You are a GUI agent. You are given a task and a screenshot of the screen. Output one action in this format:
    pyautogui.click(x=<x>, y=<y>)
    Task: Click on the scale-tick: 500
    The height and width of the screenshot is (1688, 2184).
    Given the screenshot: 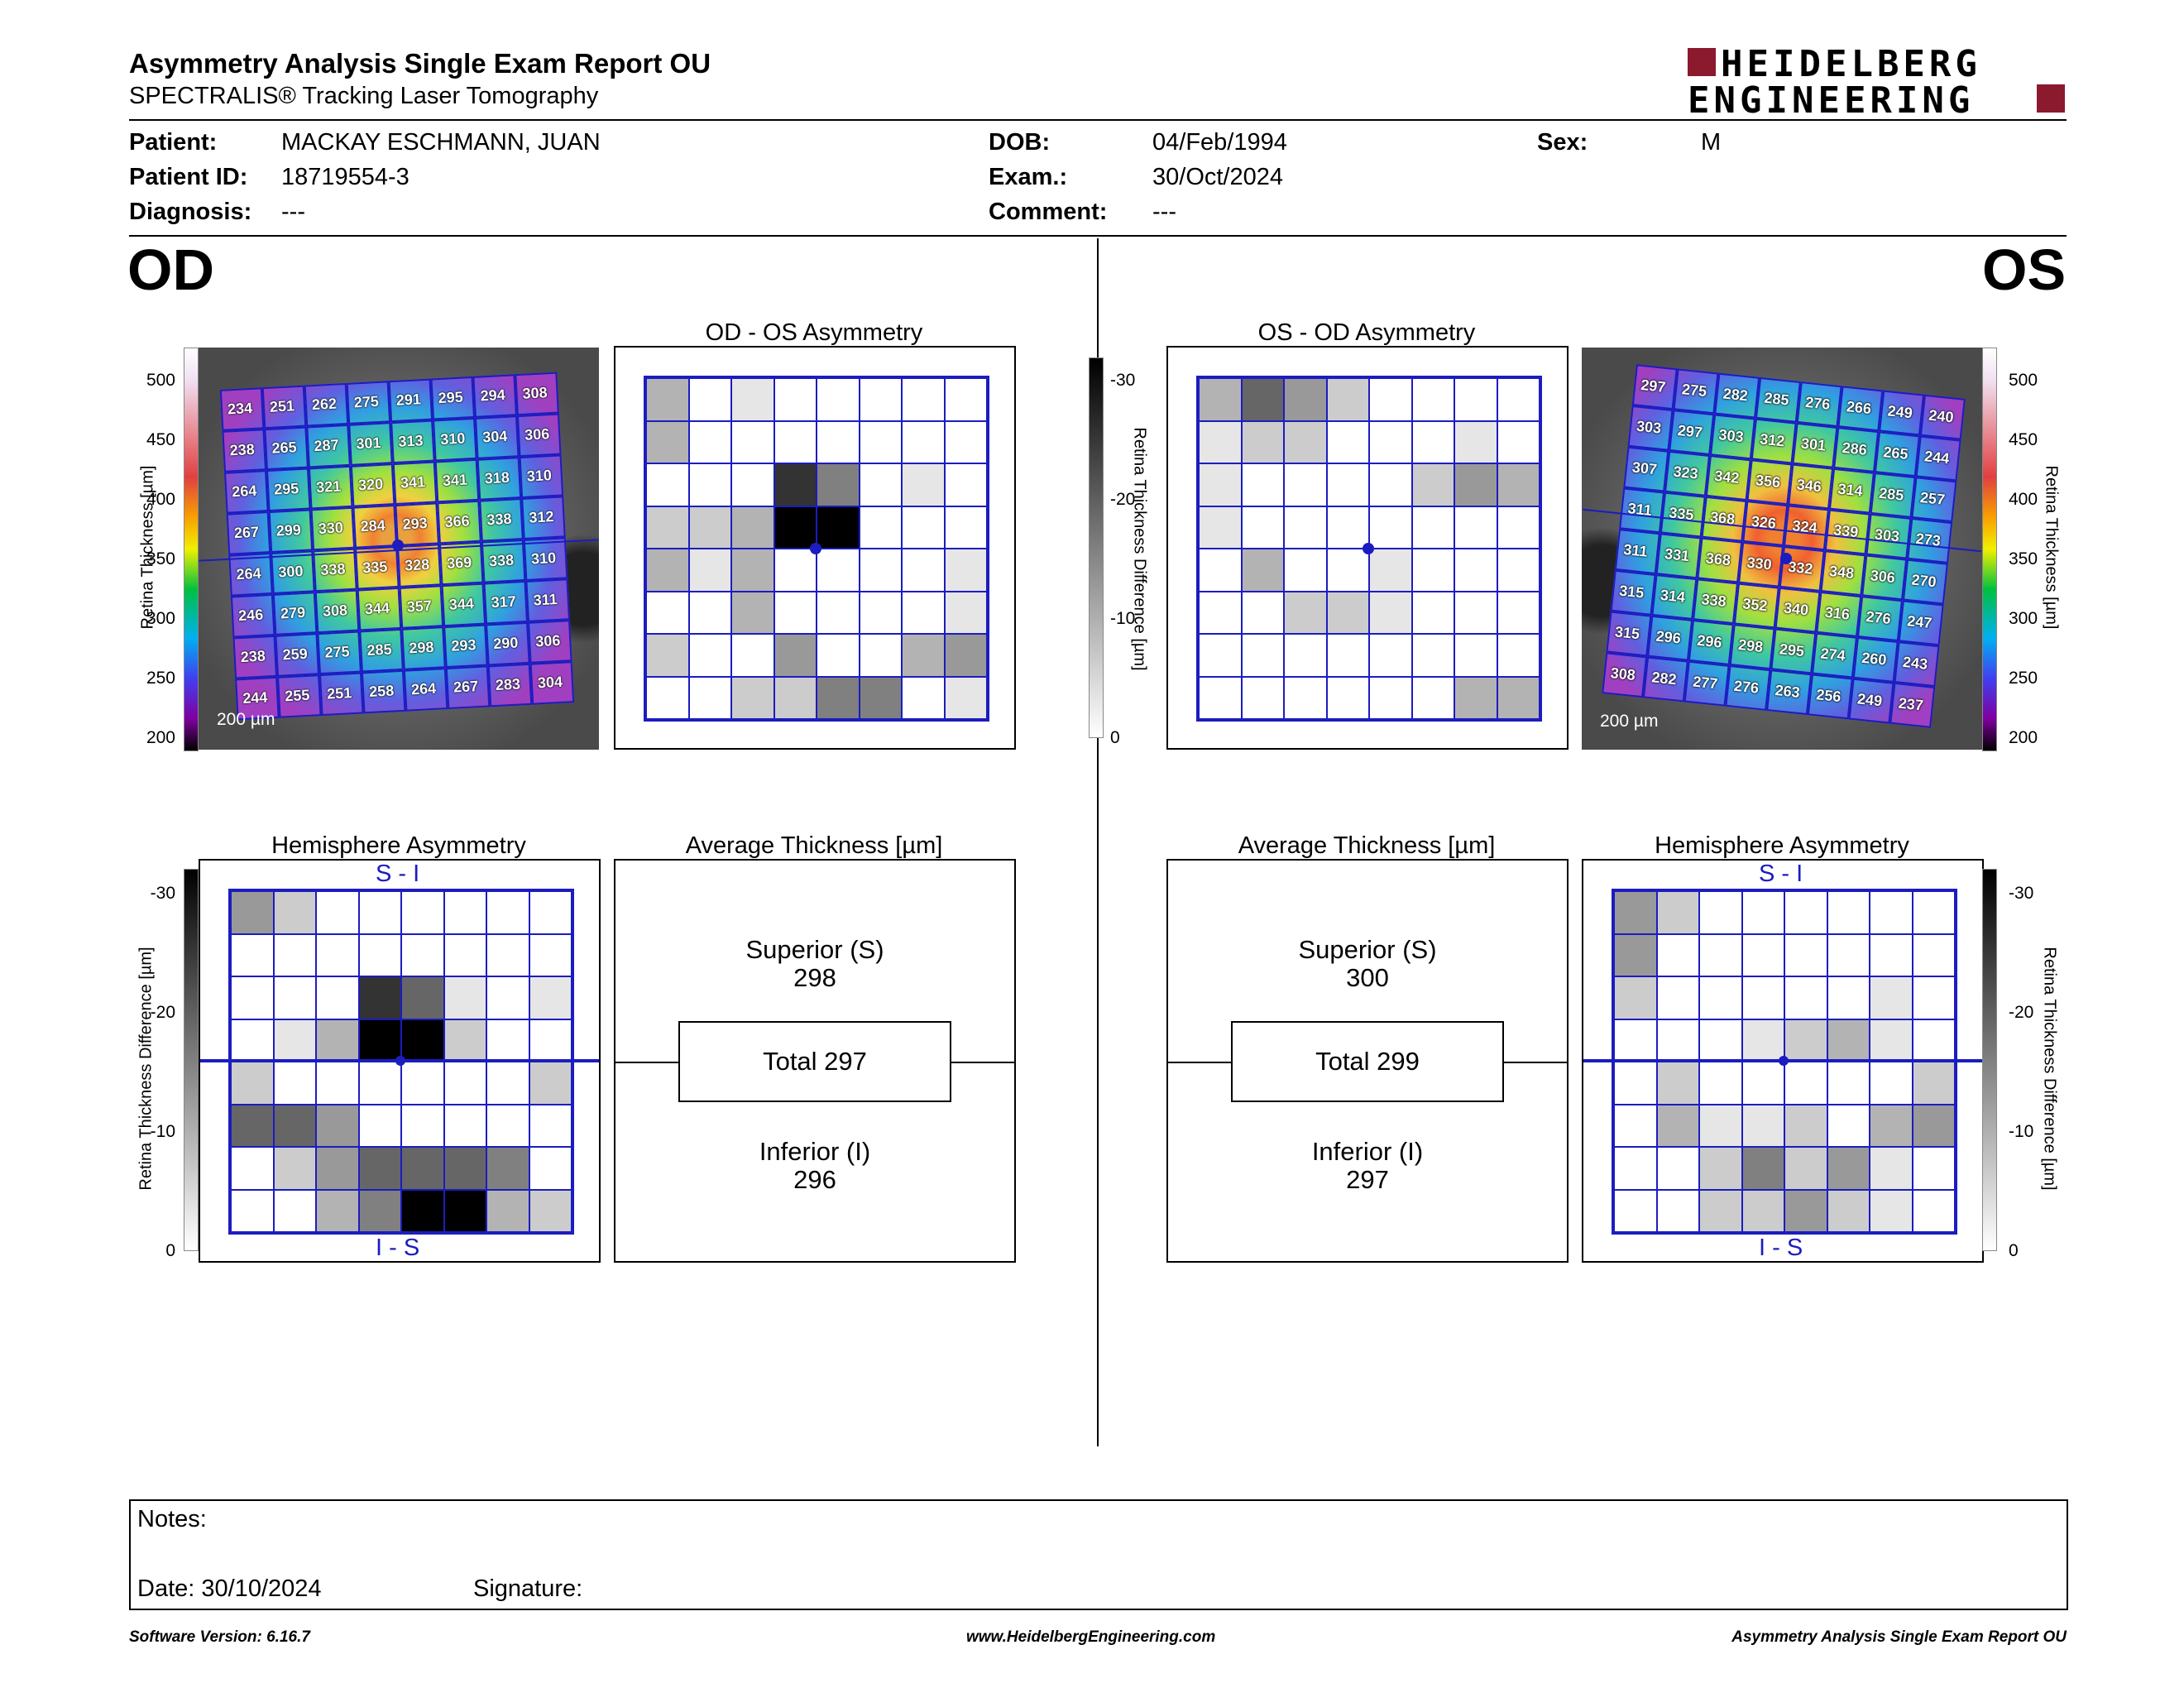 What is the action you would take?
    pyautogui.click(x=2023, y=380)
    